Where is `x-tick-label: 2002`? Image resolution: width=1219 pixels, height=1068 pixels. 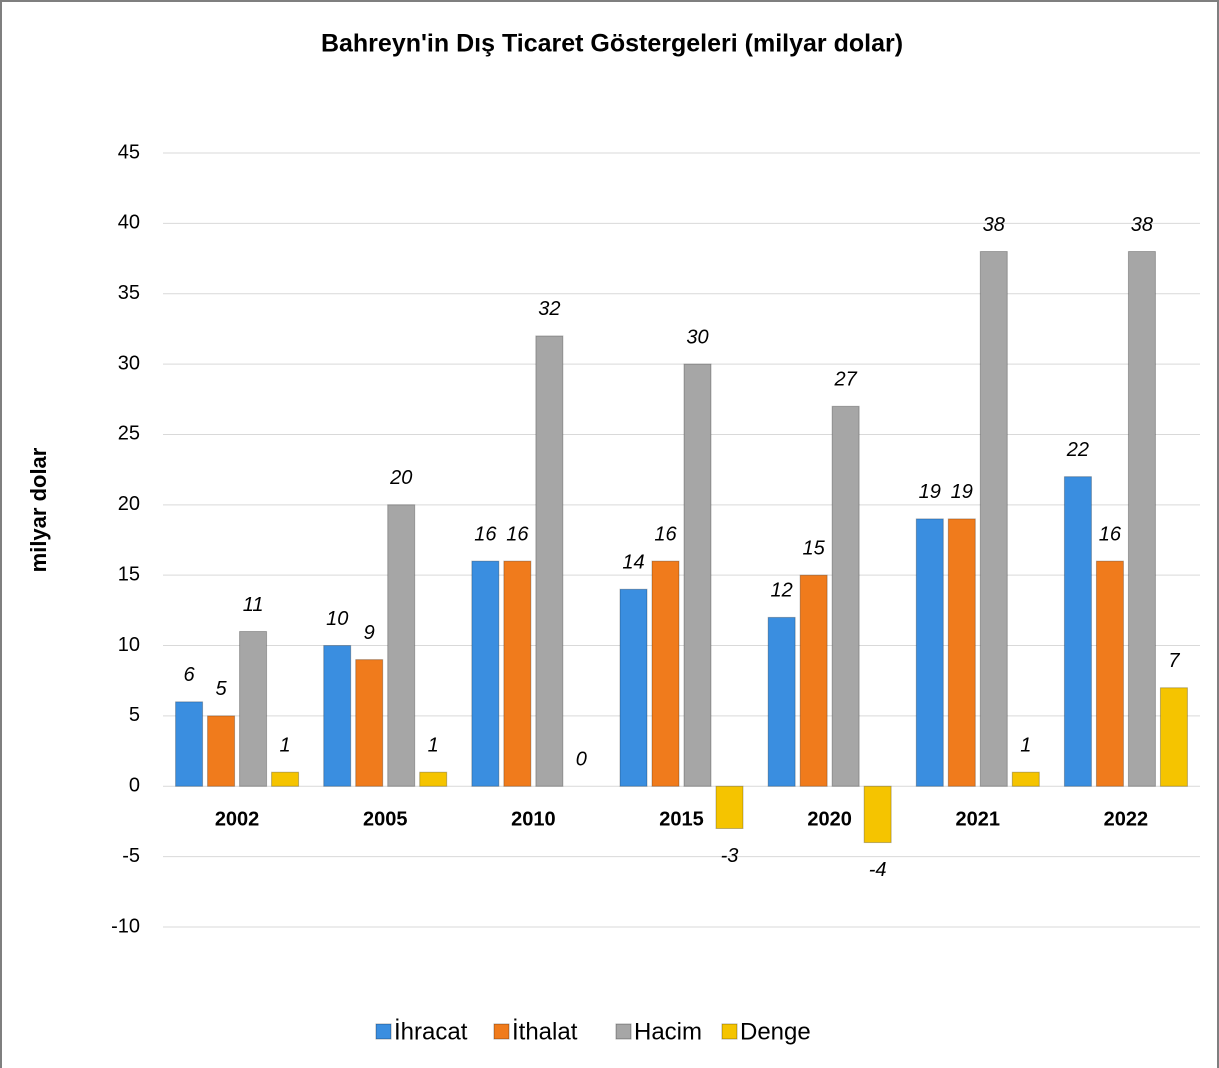
x-tick-label: 2002 is located at coordinates (237, 820).